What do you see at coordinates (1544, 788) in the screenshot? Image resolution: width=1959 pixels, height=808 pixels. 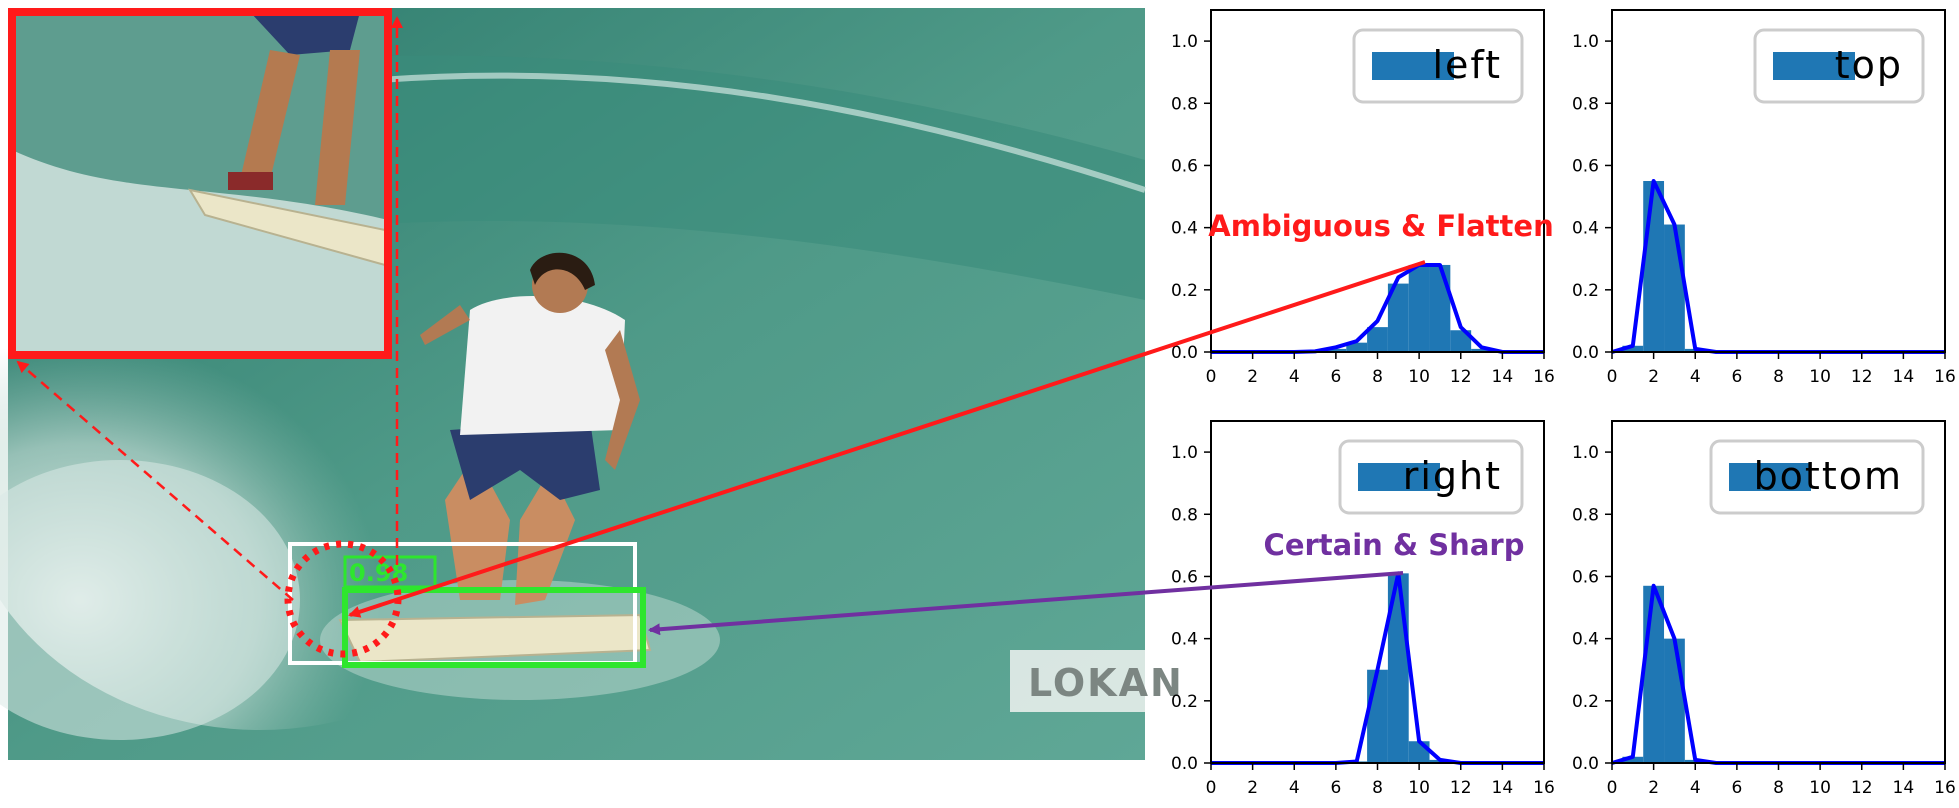 I see `xtick-label-right-16: 16` at bounding box center [1544, 788].